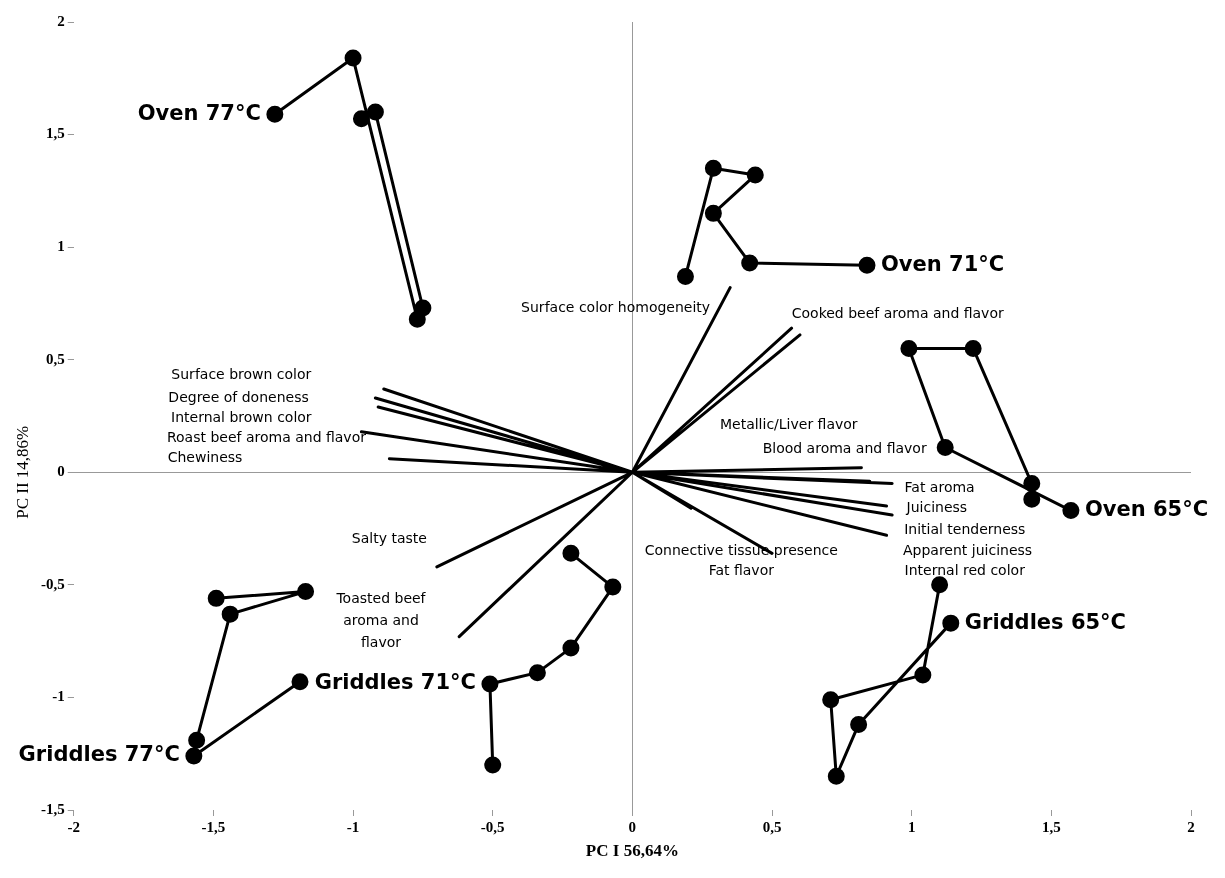 The image size is (1225, 878). What do you see at coordinates (844, 448) in the screenshot?
I see `annotation: Blood aroma and flavor` at bounding box center [844, 448].